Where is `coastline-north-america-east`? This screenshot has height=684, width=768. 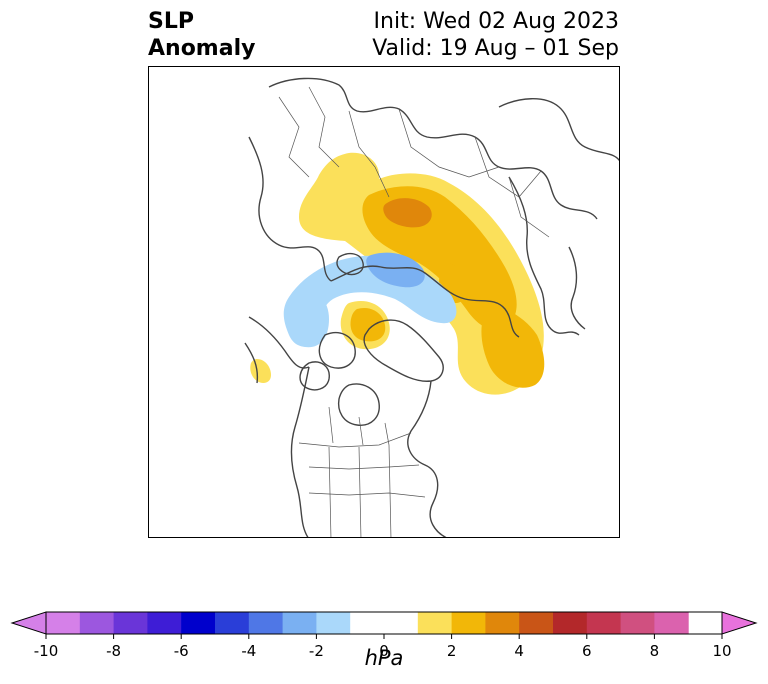
coastline-north-america-east is located at coordinates (427, 458).